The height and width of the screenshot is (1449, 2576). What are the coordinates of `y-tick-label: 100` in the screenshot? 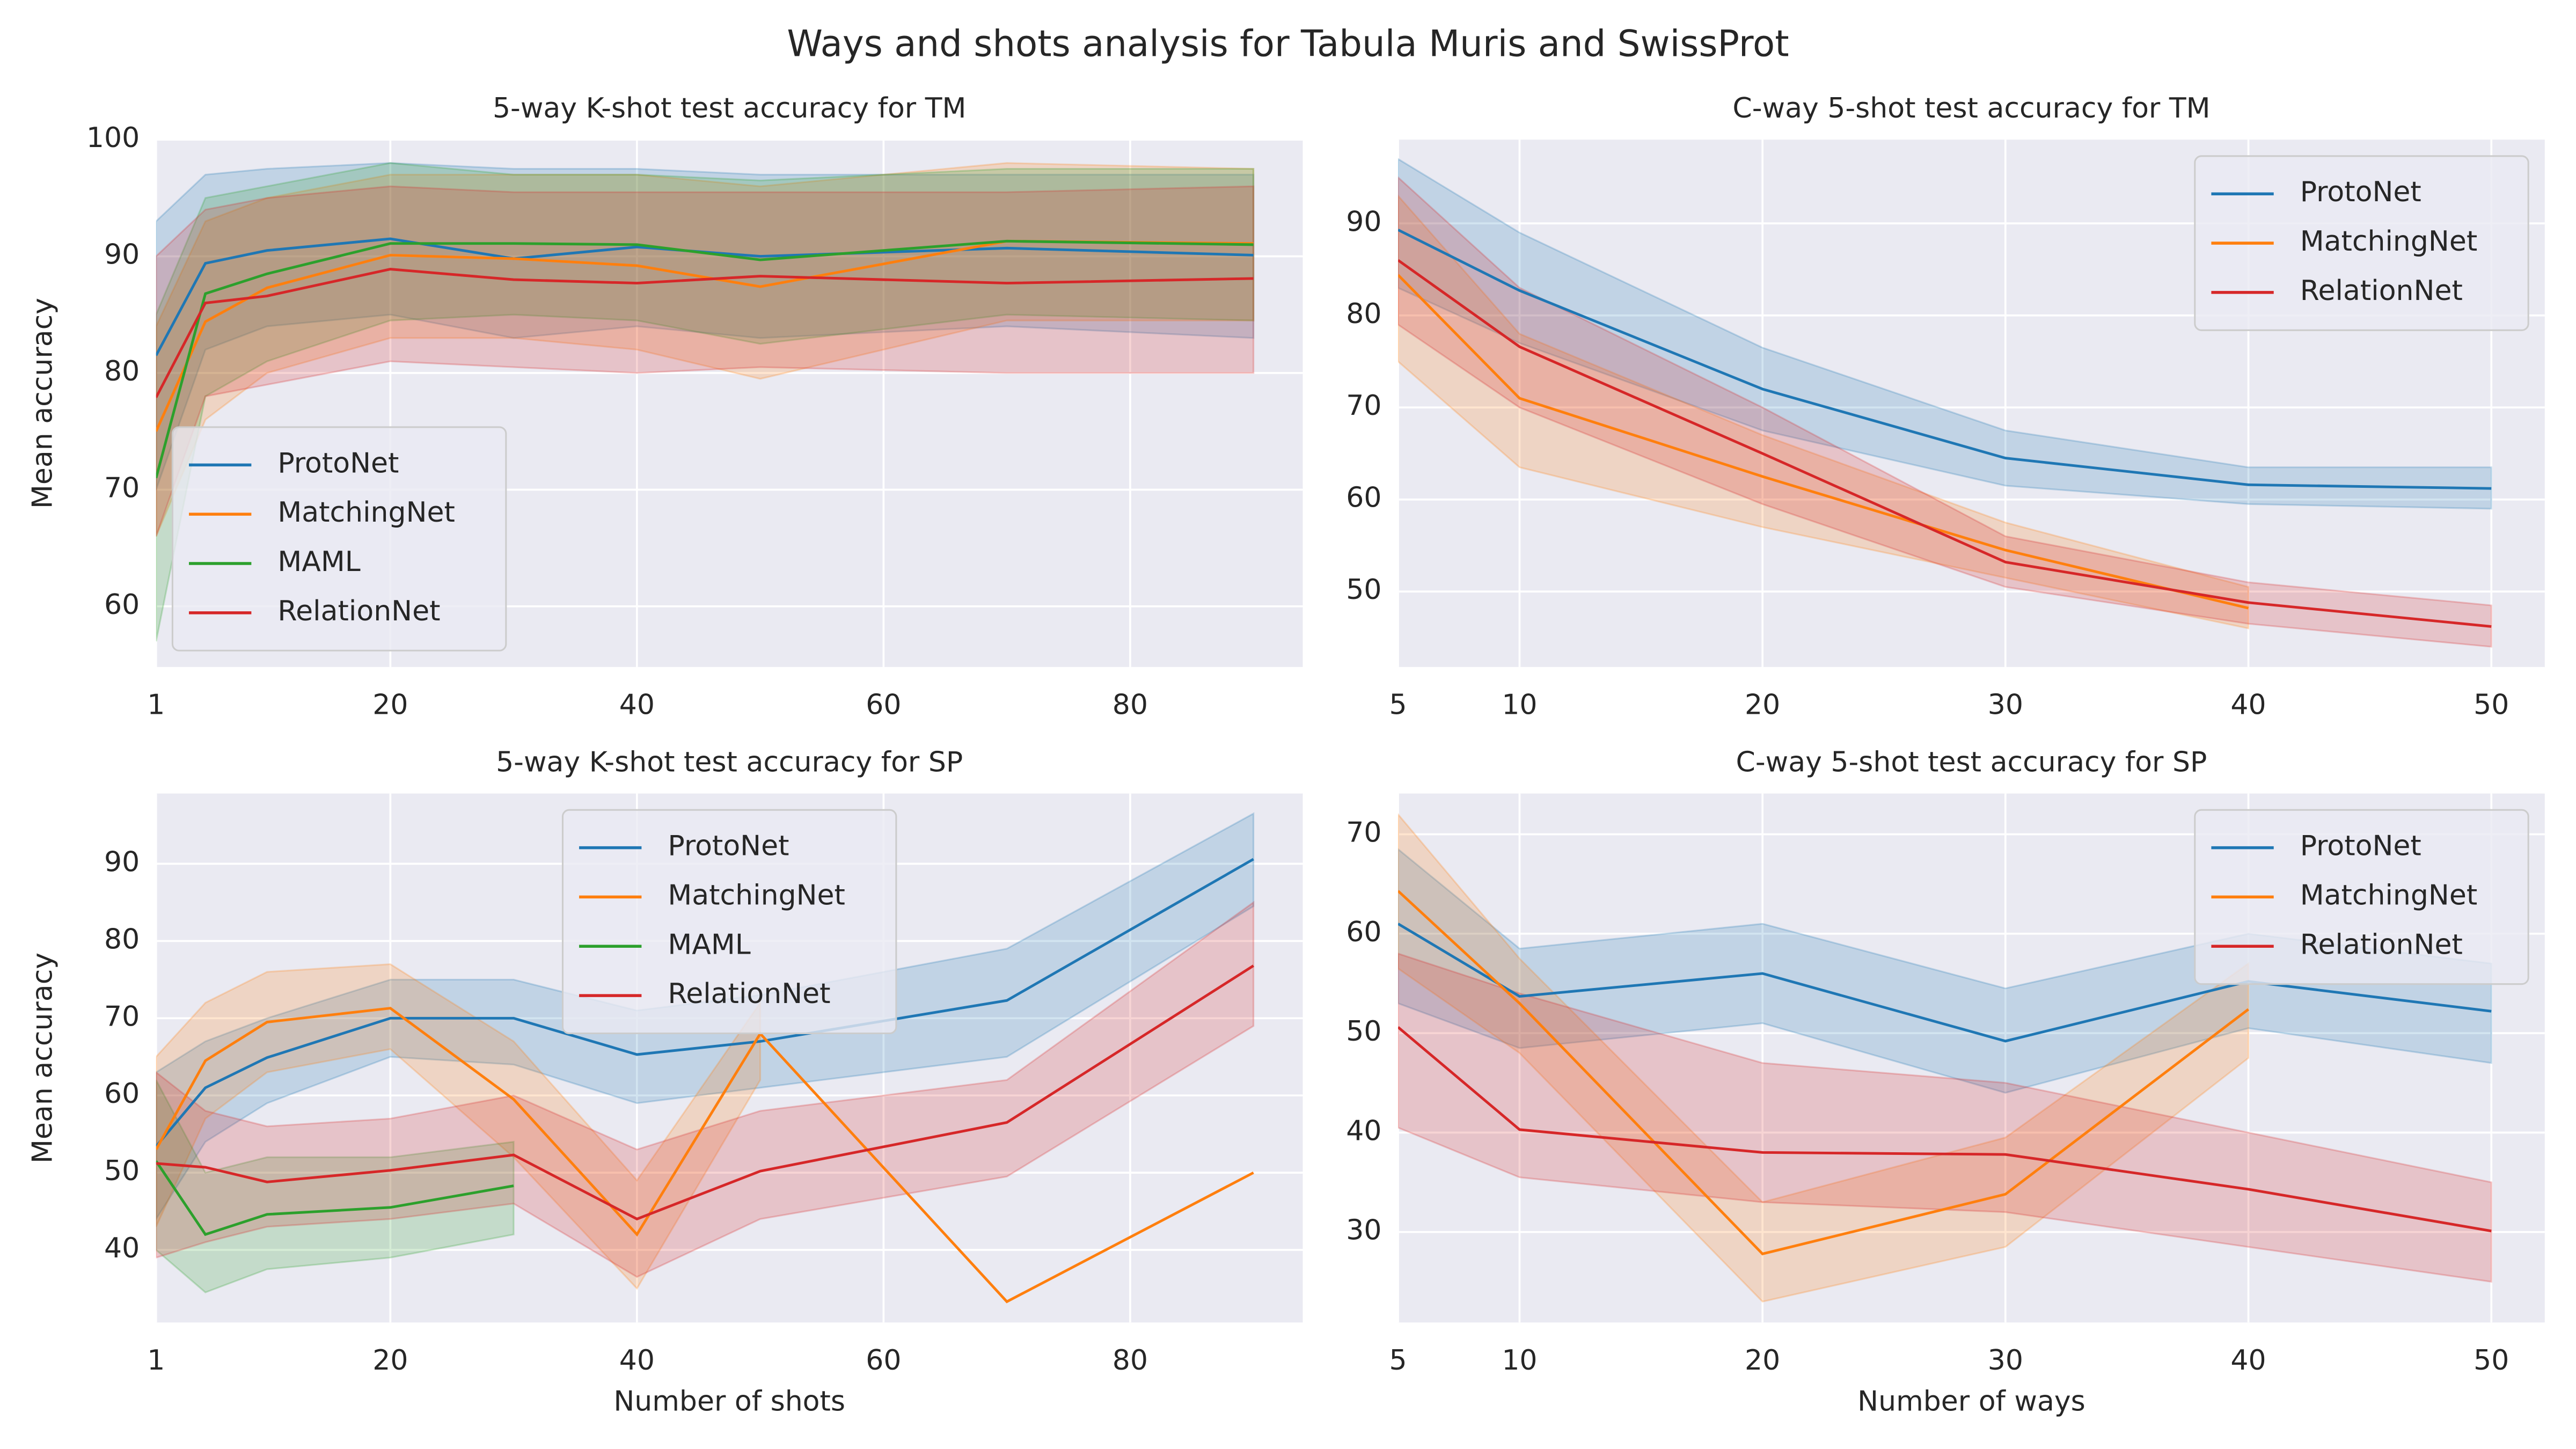 It's located at (113, 138).